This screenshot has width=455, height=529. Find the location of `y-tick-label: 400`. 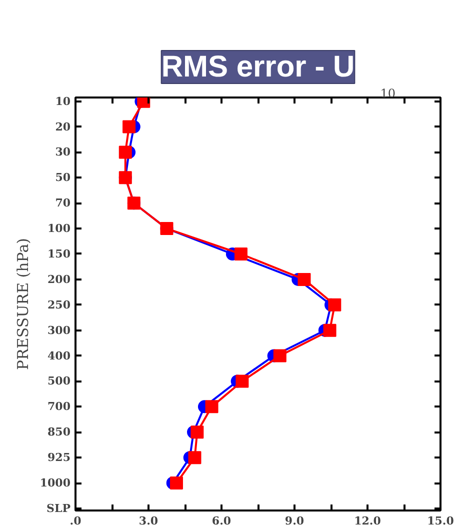

y-tick-label: 400 is located at coordinates (59, 355).